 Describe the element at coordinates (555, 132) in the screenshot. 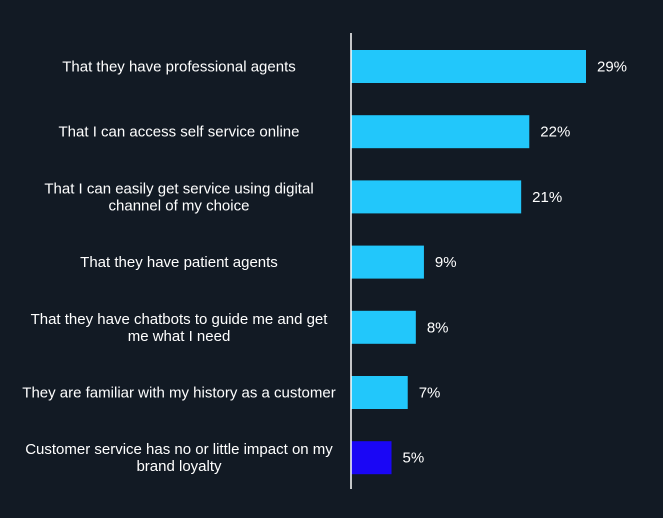

I see `value-label: 22%` at that location.